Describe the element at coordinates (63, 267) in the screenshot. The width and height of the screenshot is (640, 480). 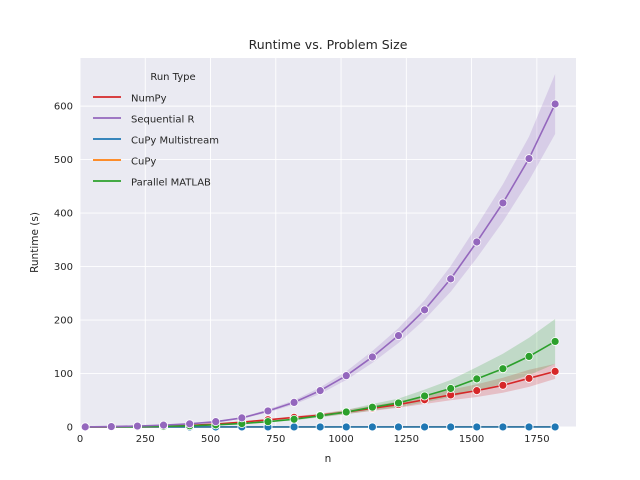
I see `y-tick-label: 300` at that location.